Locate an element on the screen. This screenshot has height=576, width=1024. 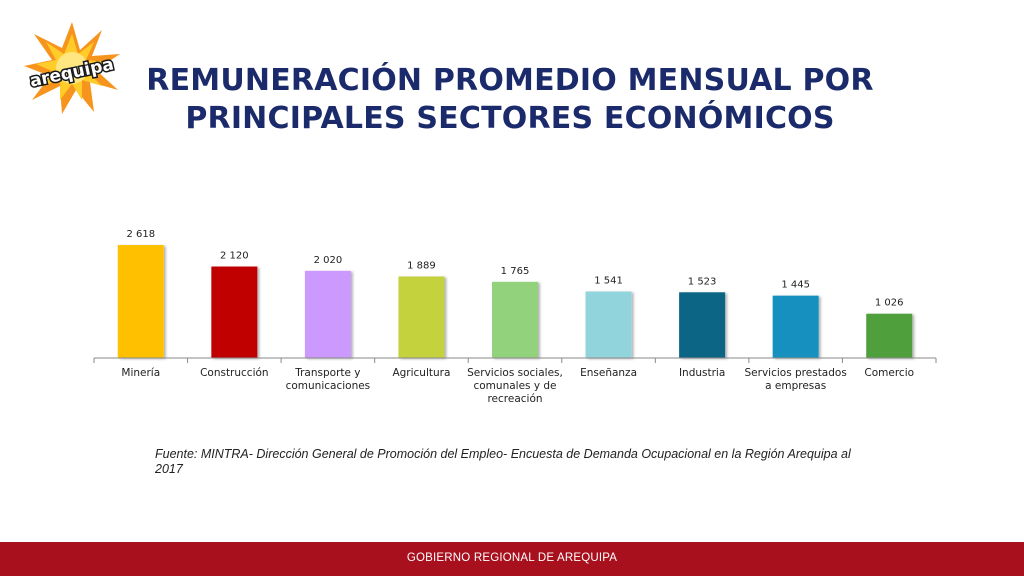
bar-value-label: 1 765 is located at coordinates (515, 271).